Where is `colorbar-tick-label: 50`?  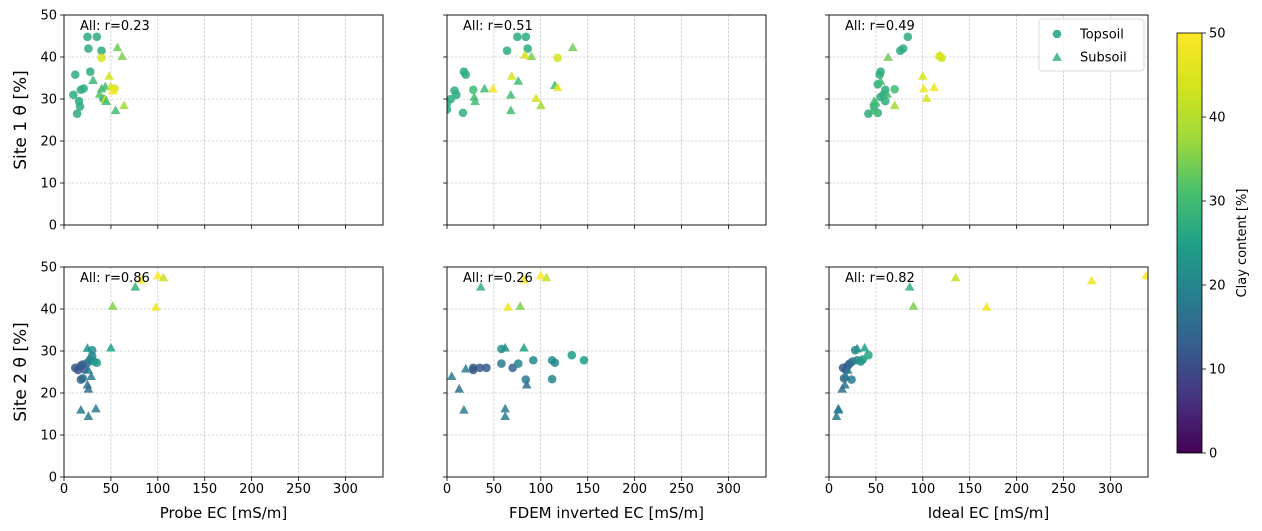 colorbar-tick-label: 50 is located at coordinates (1217, 34).